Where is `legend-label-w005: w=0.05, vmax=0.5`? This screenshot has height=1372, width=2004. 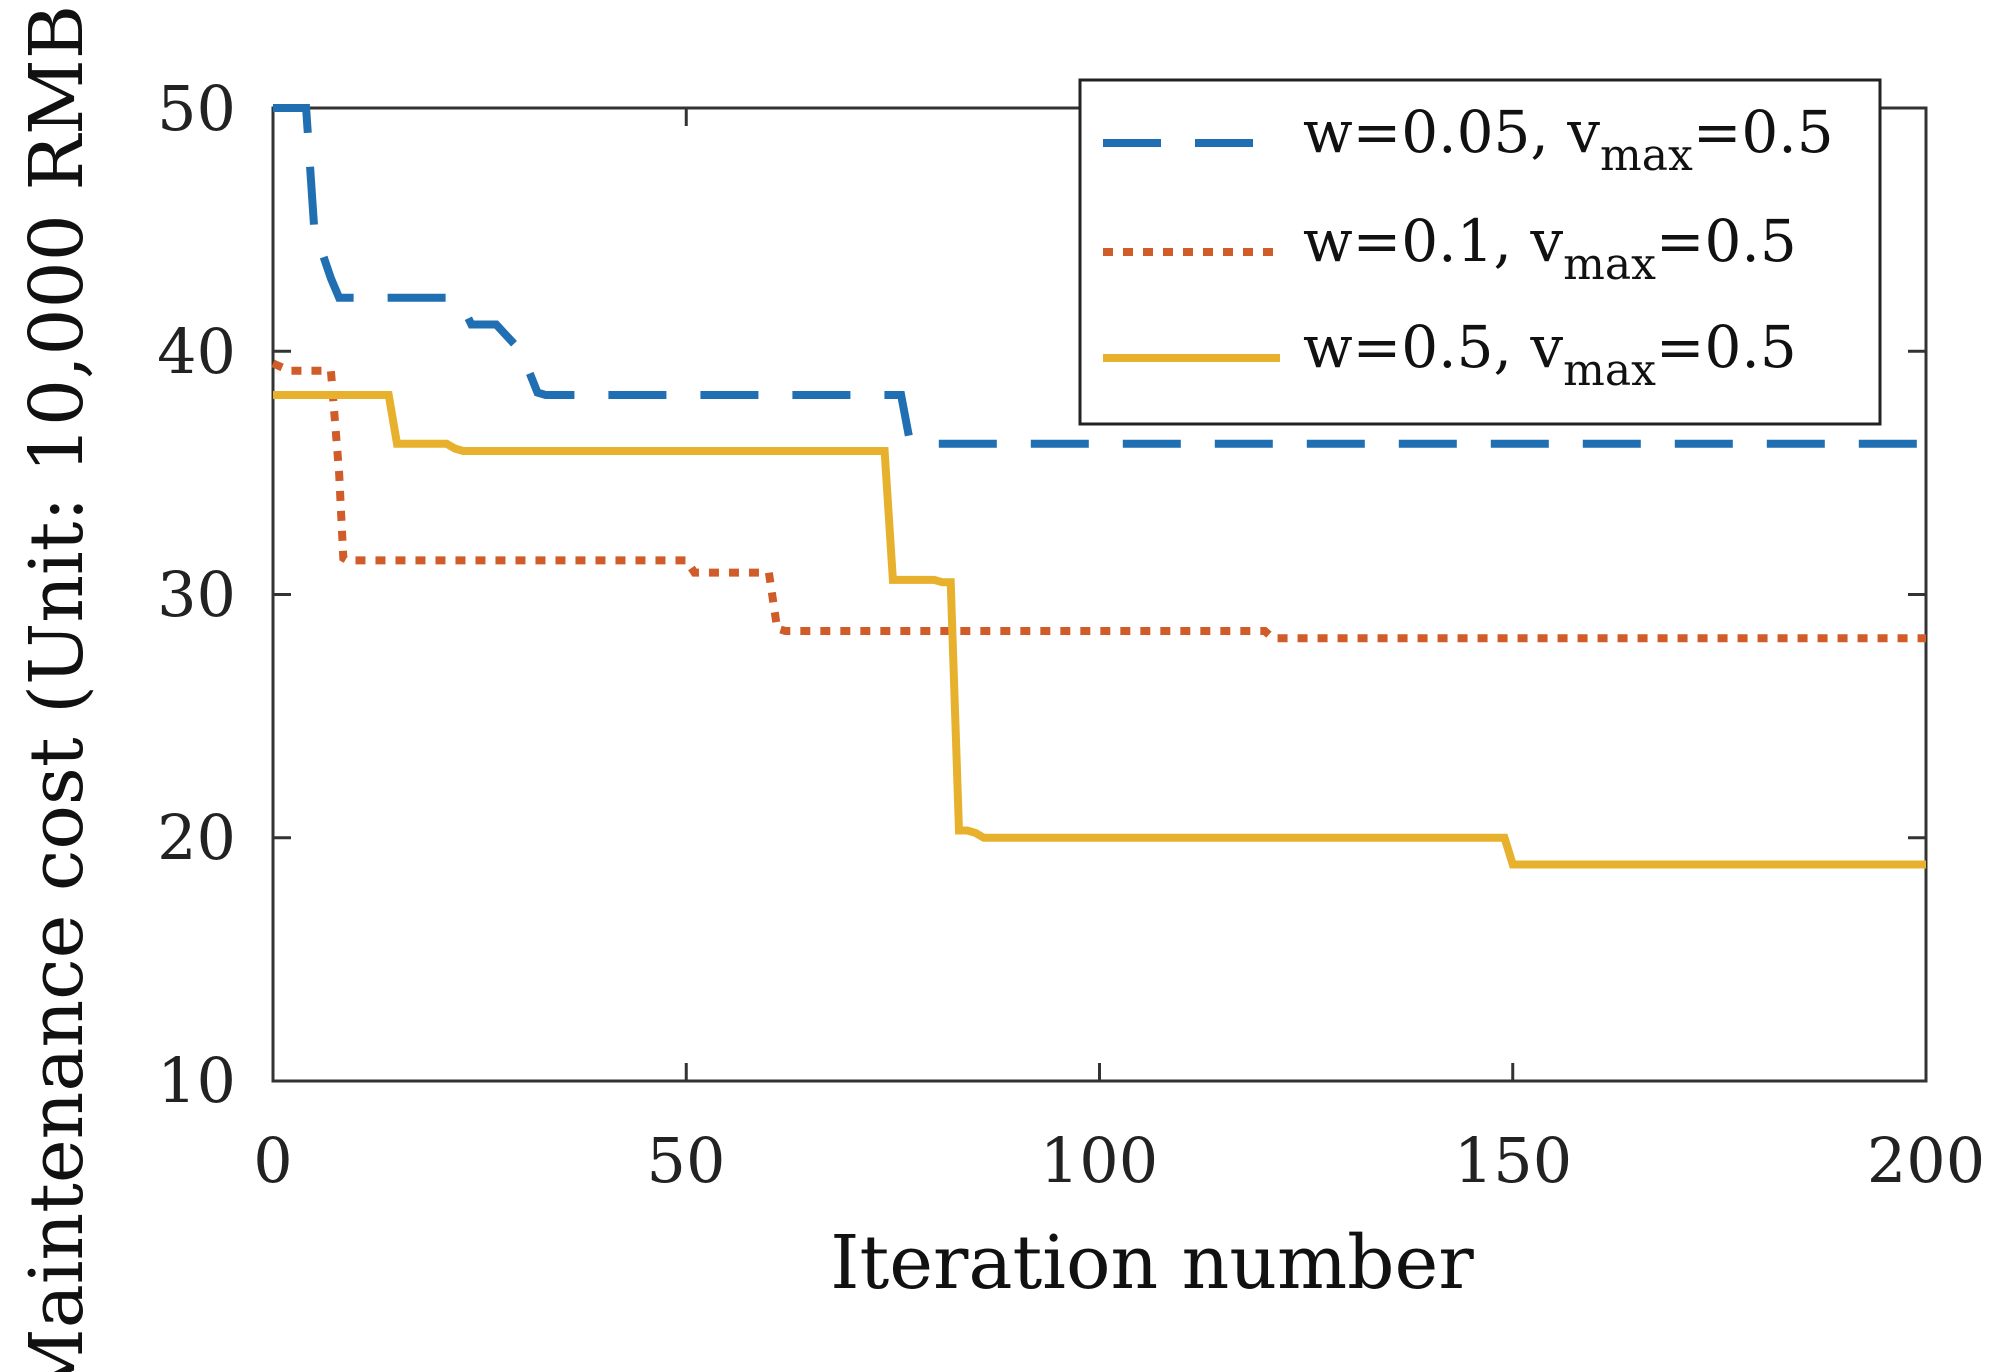 legend-label-w005: w=0.05, vmax=0.5 is located at coordinates (1568, 139).